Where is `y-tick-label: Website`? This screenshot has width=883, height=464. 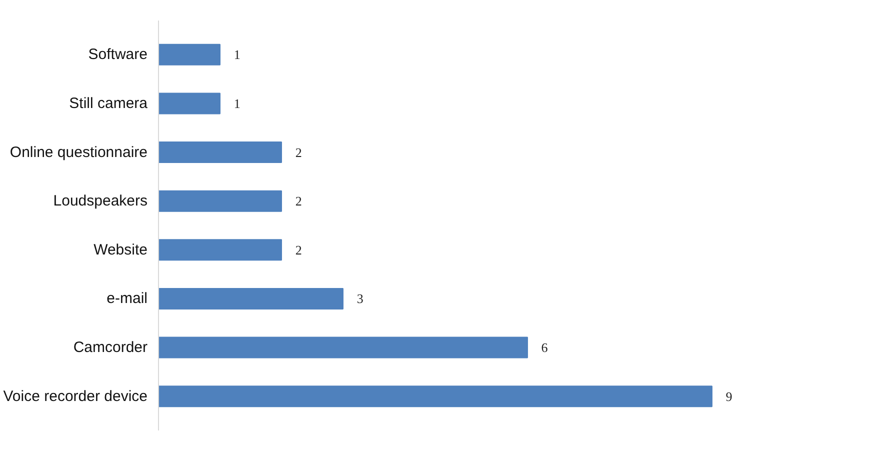 y-tick-label: Website is located at coordinates (121, 249).